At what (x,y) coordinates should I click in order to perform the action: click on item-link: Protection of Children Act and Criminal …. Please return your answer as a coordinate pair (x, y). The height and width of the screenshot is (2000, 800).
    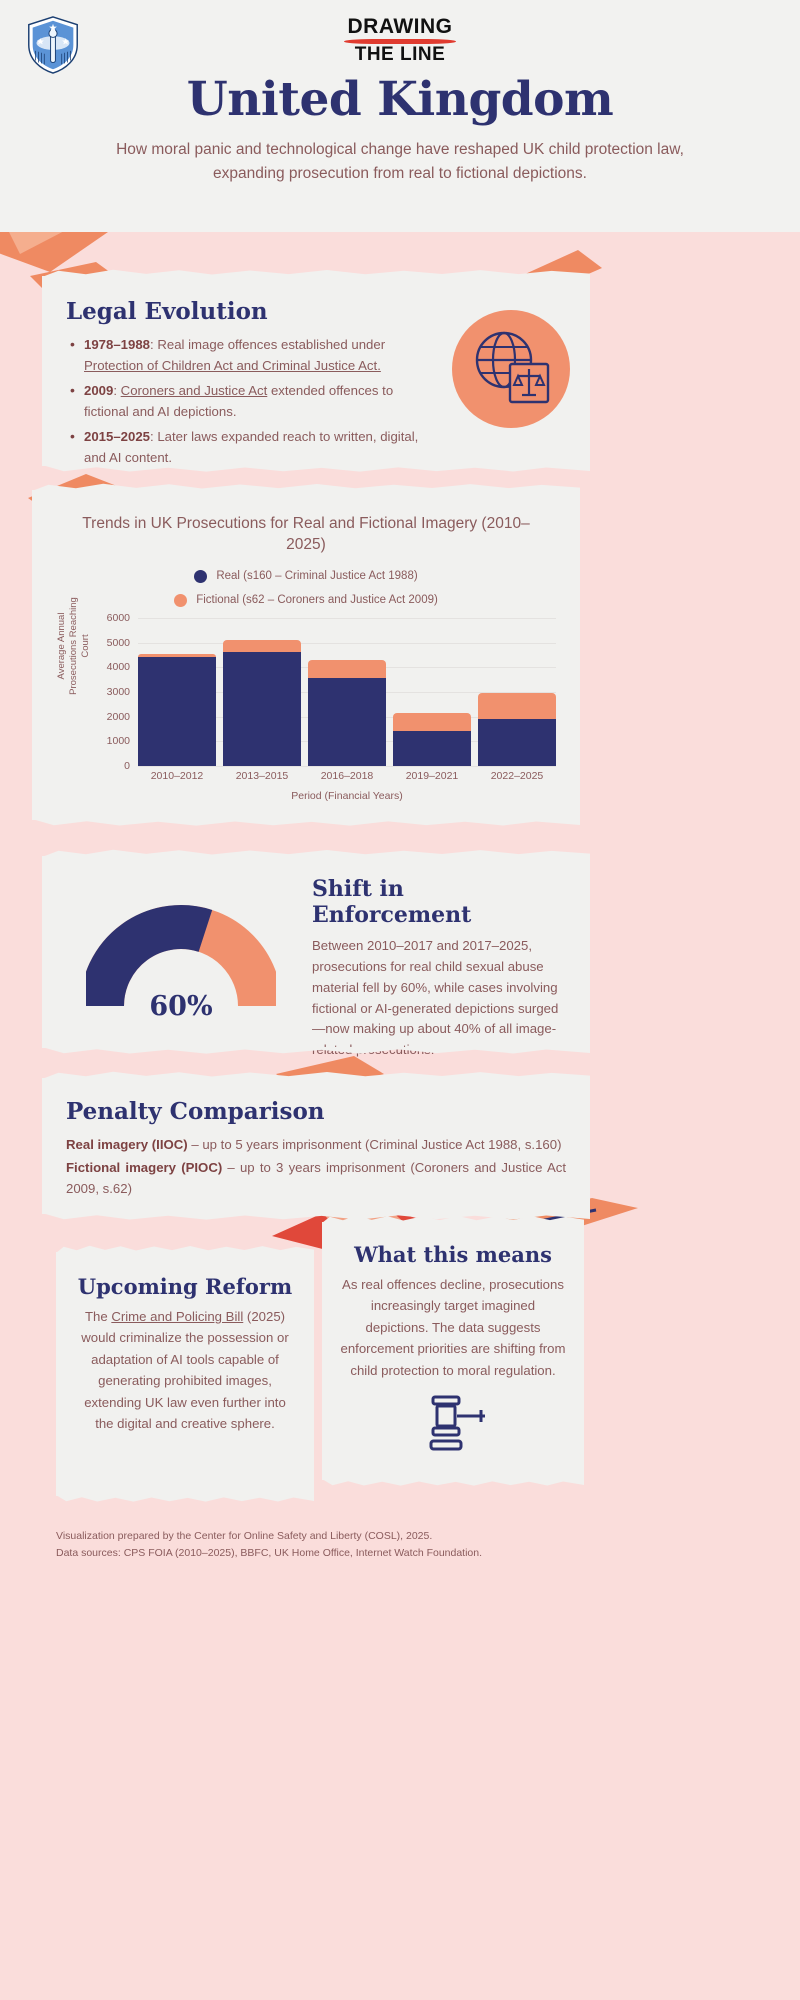
    Looking at the image, I should click on (232, 366).